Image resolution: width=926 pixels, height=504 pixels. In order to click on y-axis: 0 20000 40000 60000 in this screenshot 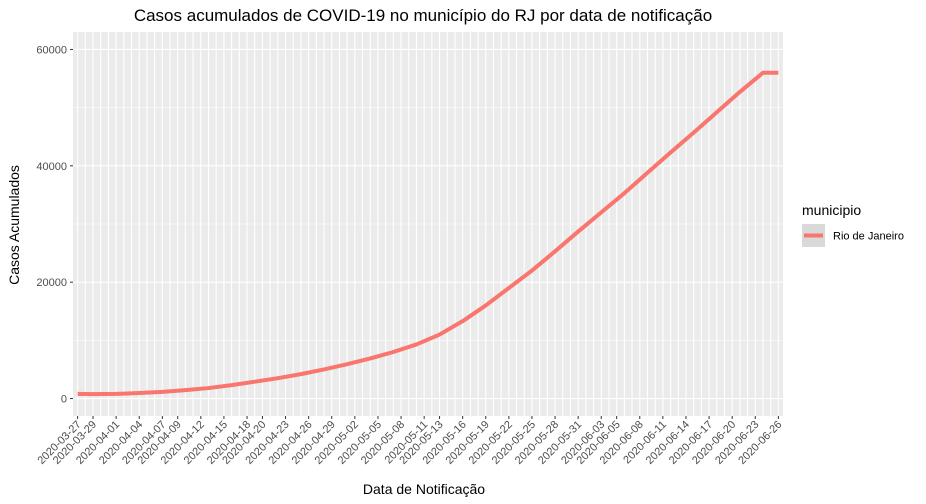, I will do `click(54, 225)`.